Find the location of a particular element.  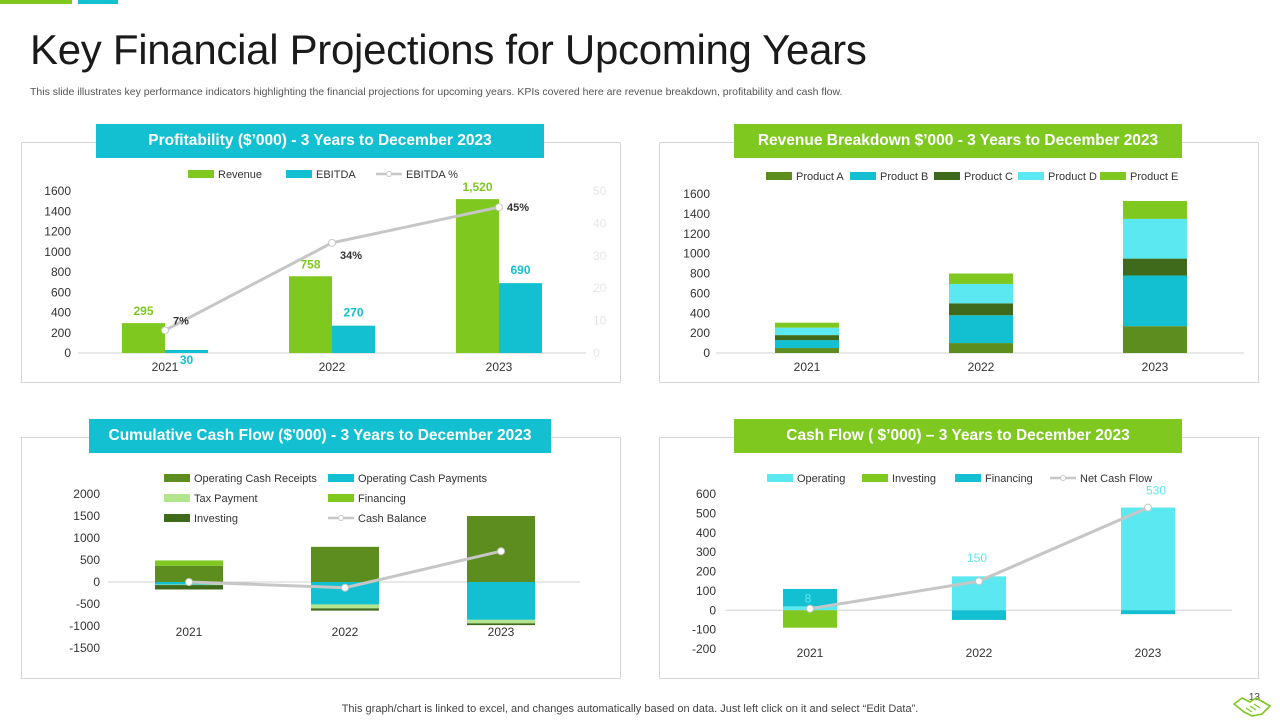

profit-ytick: 1000 is located at coordinates (57, 252).